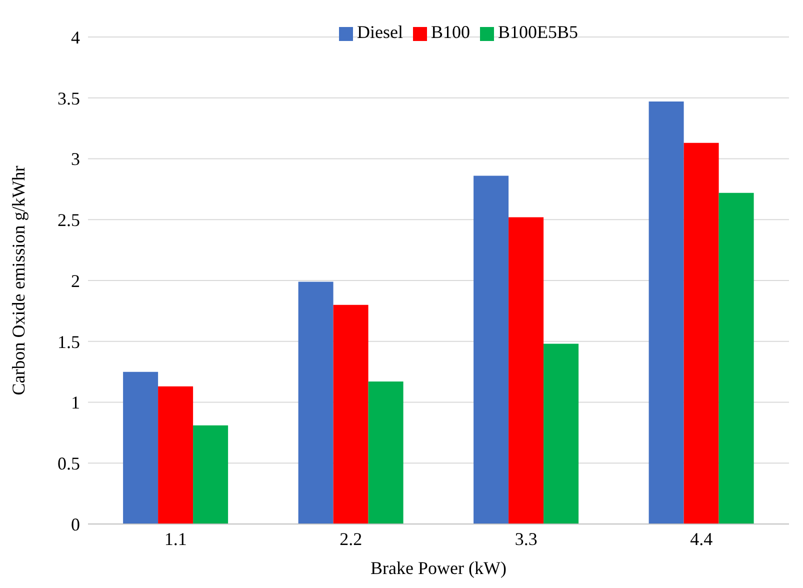  What do you see at coordinates (538, 32) in the screenshot?
I see `legend-label: B100E5B5` at bounding box center [538, 32].